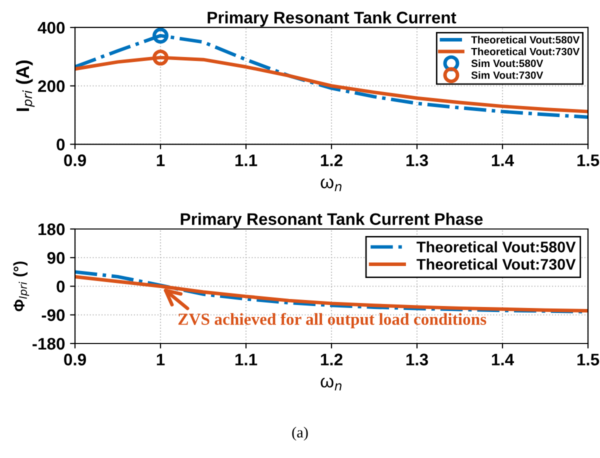  What do you see at coordinates (51, 229) in the screenshot?
I see `y-tick-label: 180` at bounding box center [51, 229].